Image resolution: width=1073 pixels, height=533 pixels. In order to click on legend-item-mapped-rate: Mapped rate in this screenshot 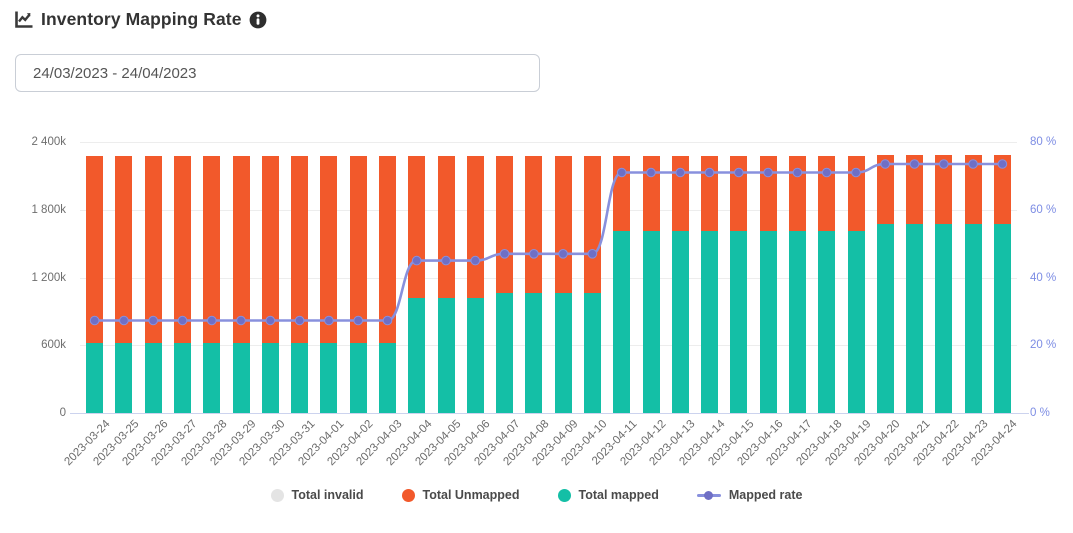, I will do `click(749, 495)`.